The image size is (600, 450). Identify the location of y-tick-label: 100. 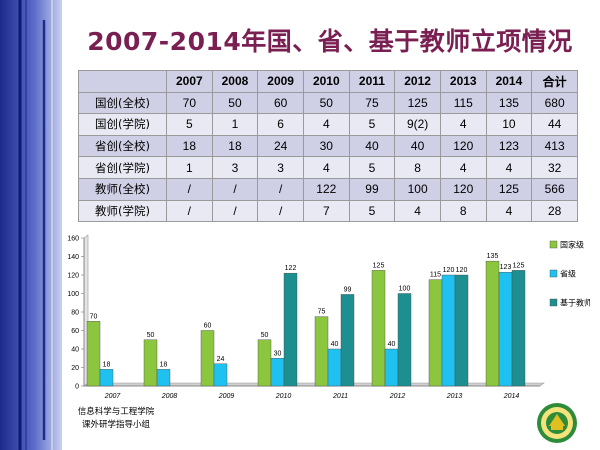
(73, 294).